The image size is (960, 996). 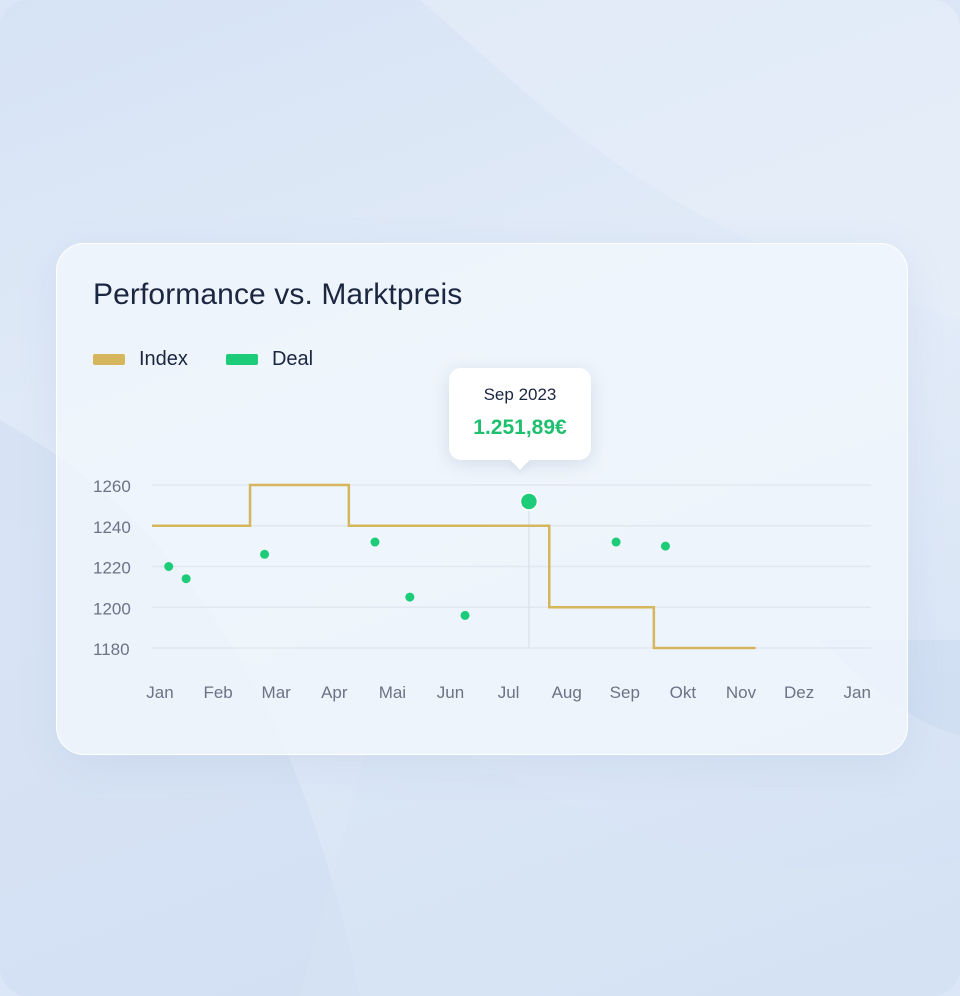 What do you see at coordinates (509, 692) in the screenshot?
I see `x-tick-label: Jul` at bounding box center [509, 692].